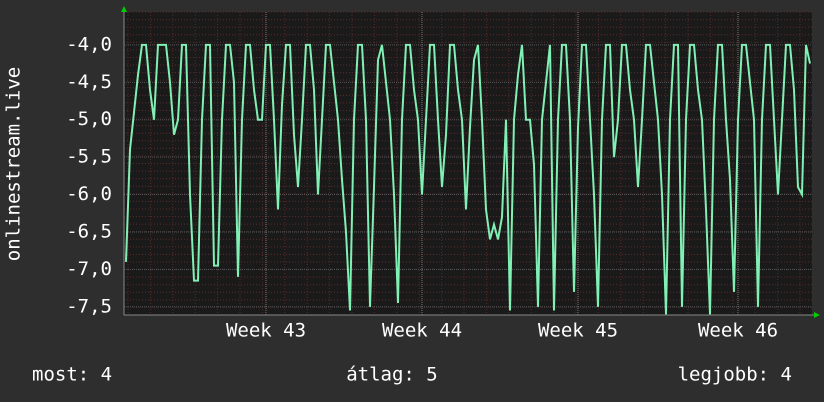 The width and height of the screenshot is (824, 402). Describe the element at coordinates (89, 44) in the screenshot. I see `y-tick-label: -4,0` at that location.